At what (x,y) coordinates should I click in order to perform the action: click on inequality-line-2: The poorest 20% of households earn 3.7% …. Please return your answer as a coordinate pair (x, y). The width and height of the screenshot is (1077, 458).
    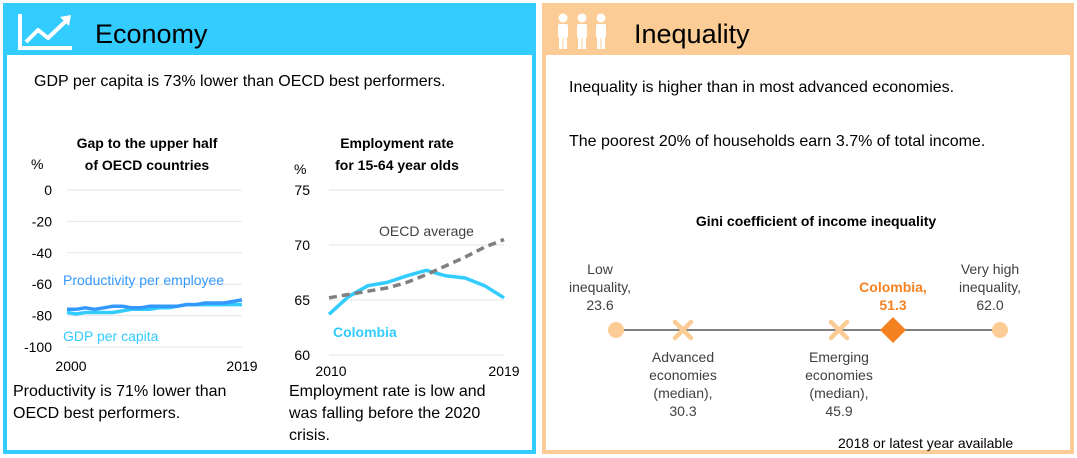
    Looking at the image, I should click on (777, 141).